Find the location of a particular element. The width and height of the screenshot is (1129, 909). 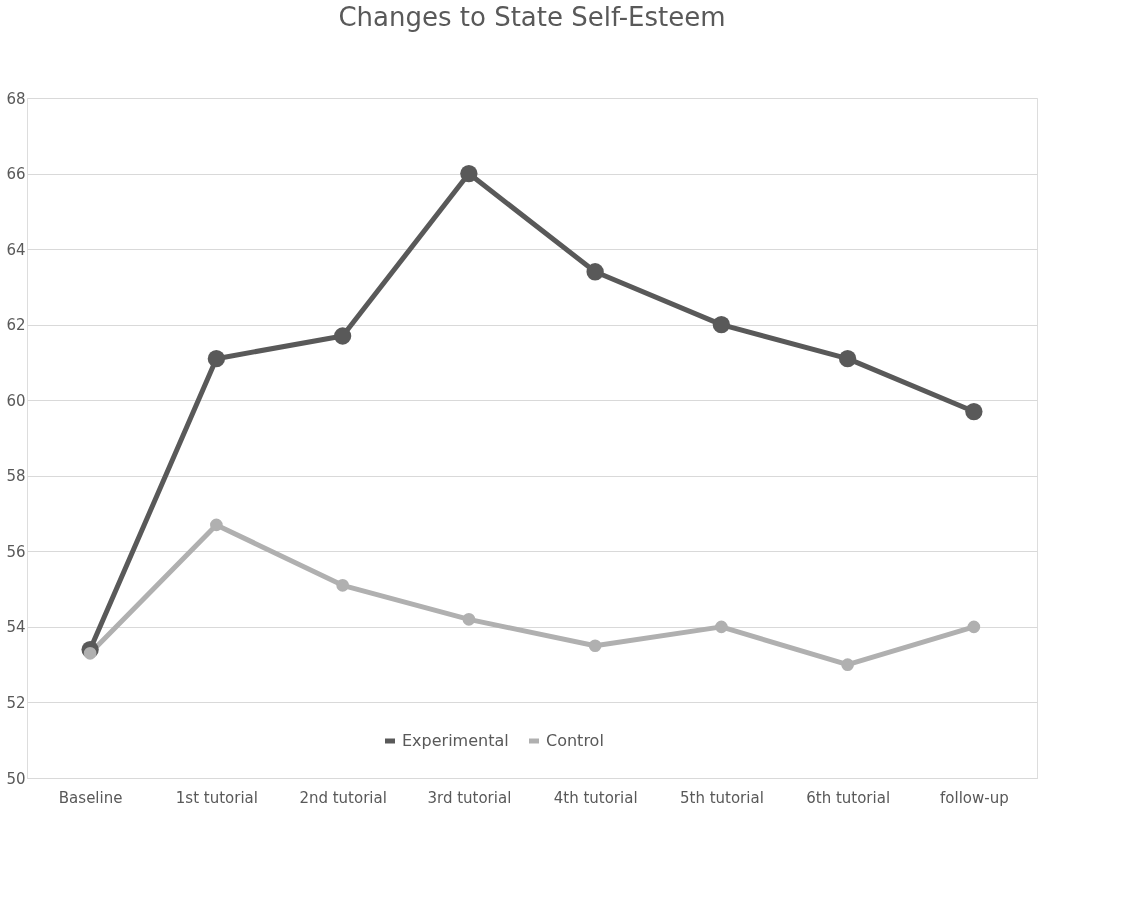

y-tick-label: 56 is located at coordinates (16, 551).